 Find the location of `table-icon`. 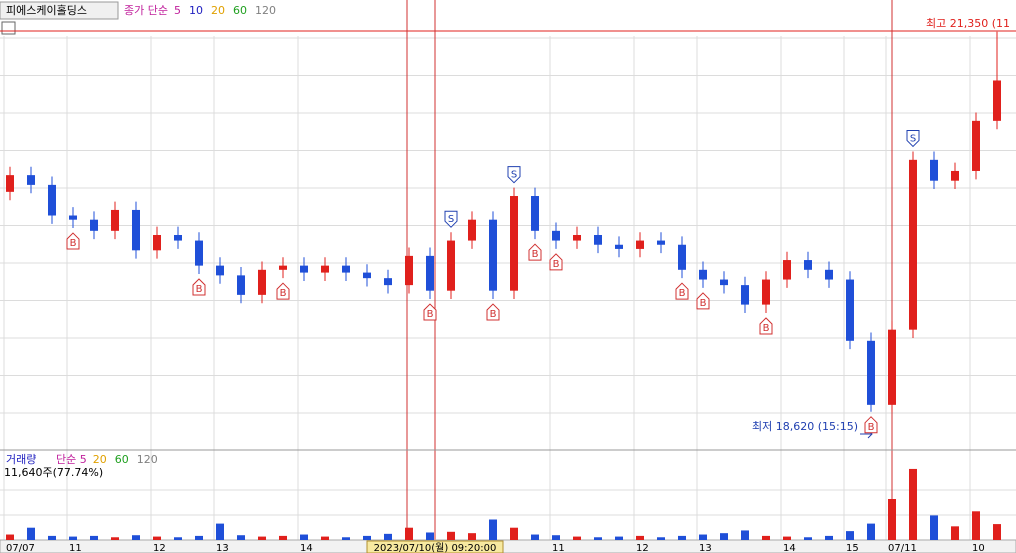

table-icon is located at coordinates (8, 28).